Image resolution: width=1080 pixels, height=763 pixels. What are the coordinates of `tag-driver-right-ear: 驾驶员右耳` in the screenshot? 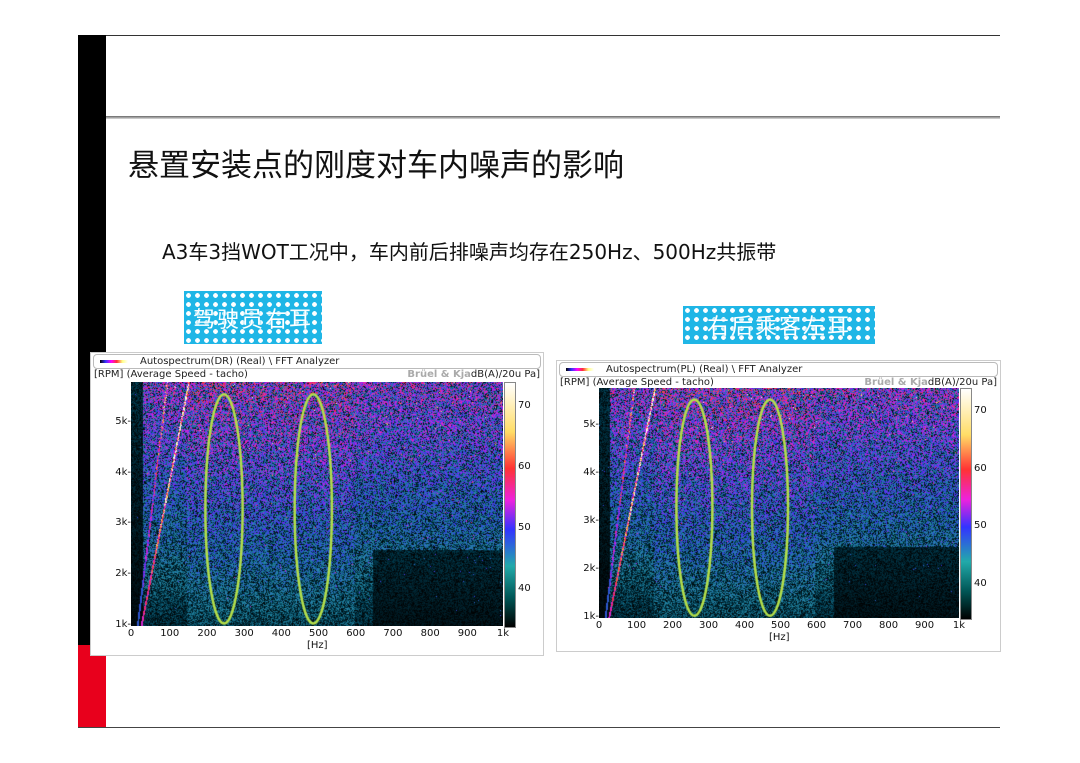 It's located at (253, 317).